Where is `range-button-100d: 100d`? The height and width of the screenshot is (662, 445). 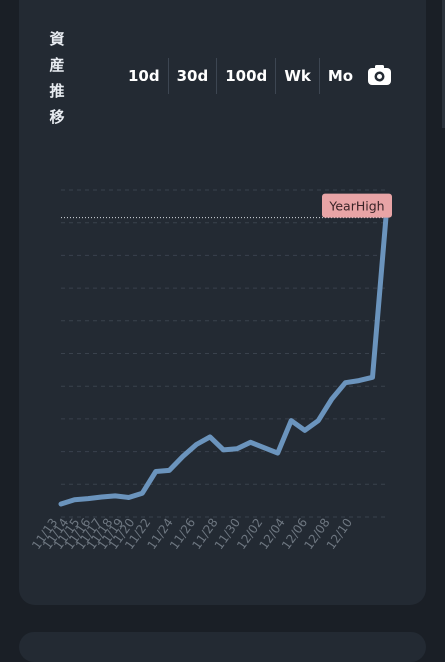
range-button-100d: 100d is located at coordinates (247, 76).